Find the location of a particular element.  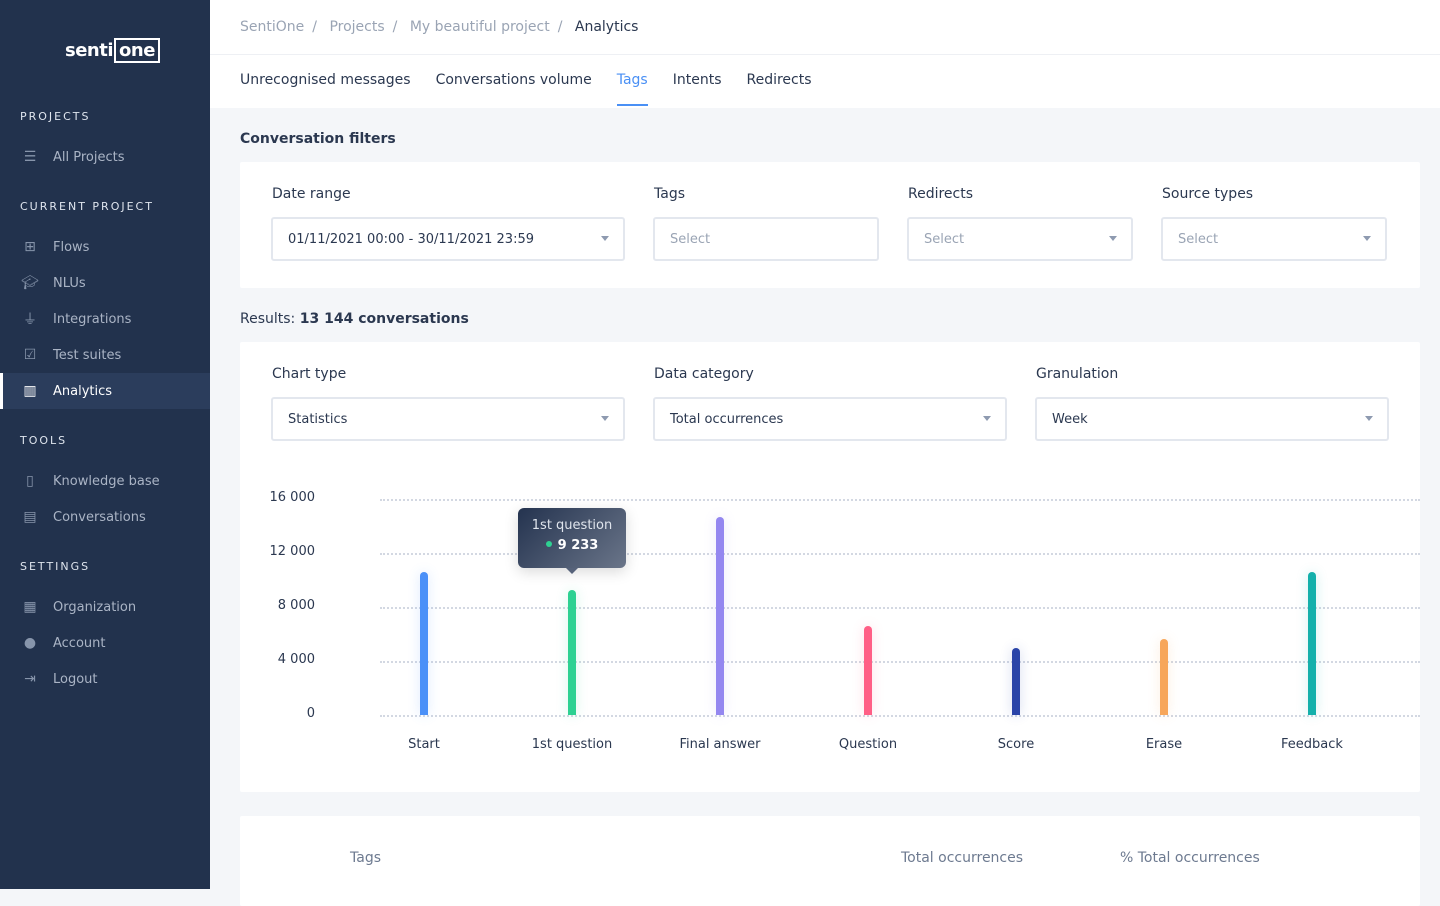

sidebar-item-nlus: 🎓︎ NLUs is located at coordinates (105, 283).